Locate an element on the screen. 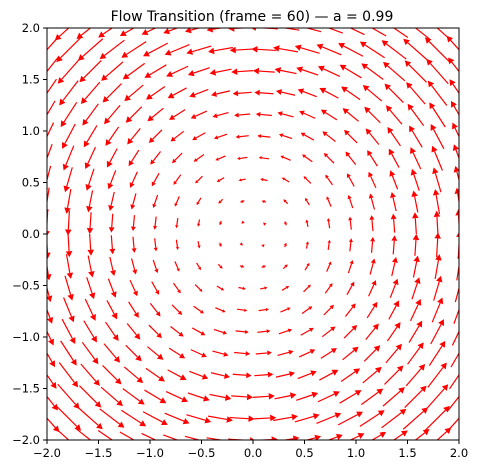  x-tick-label: 0.5 is located at coordinates (304, 453).